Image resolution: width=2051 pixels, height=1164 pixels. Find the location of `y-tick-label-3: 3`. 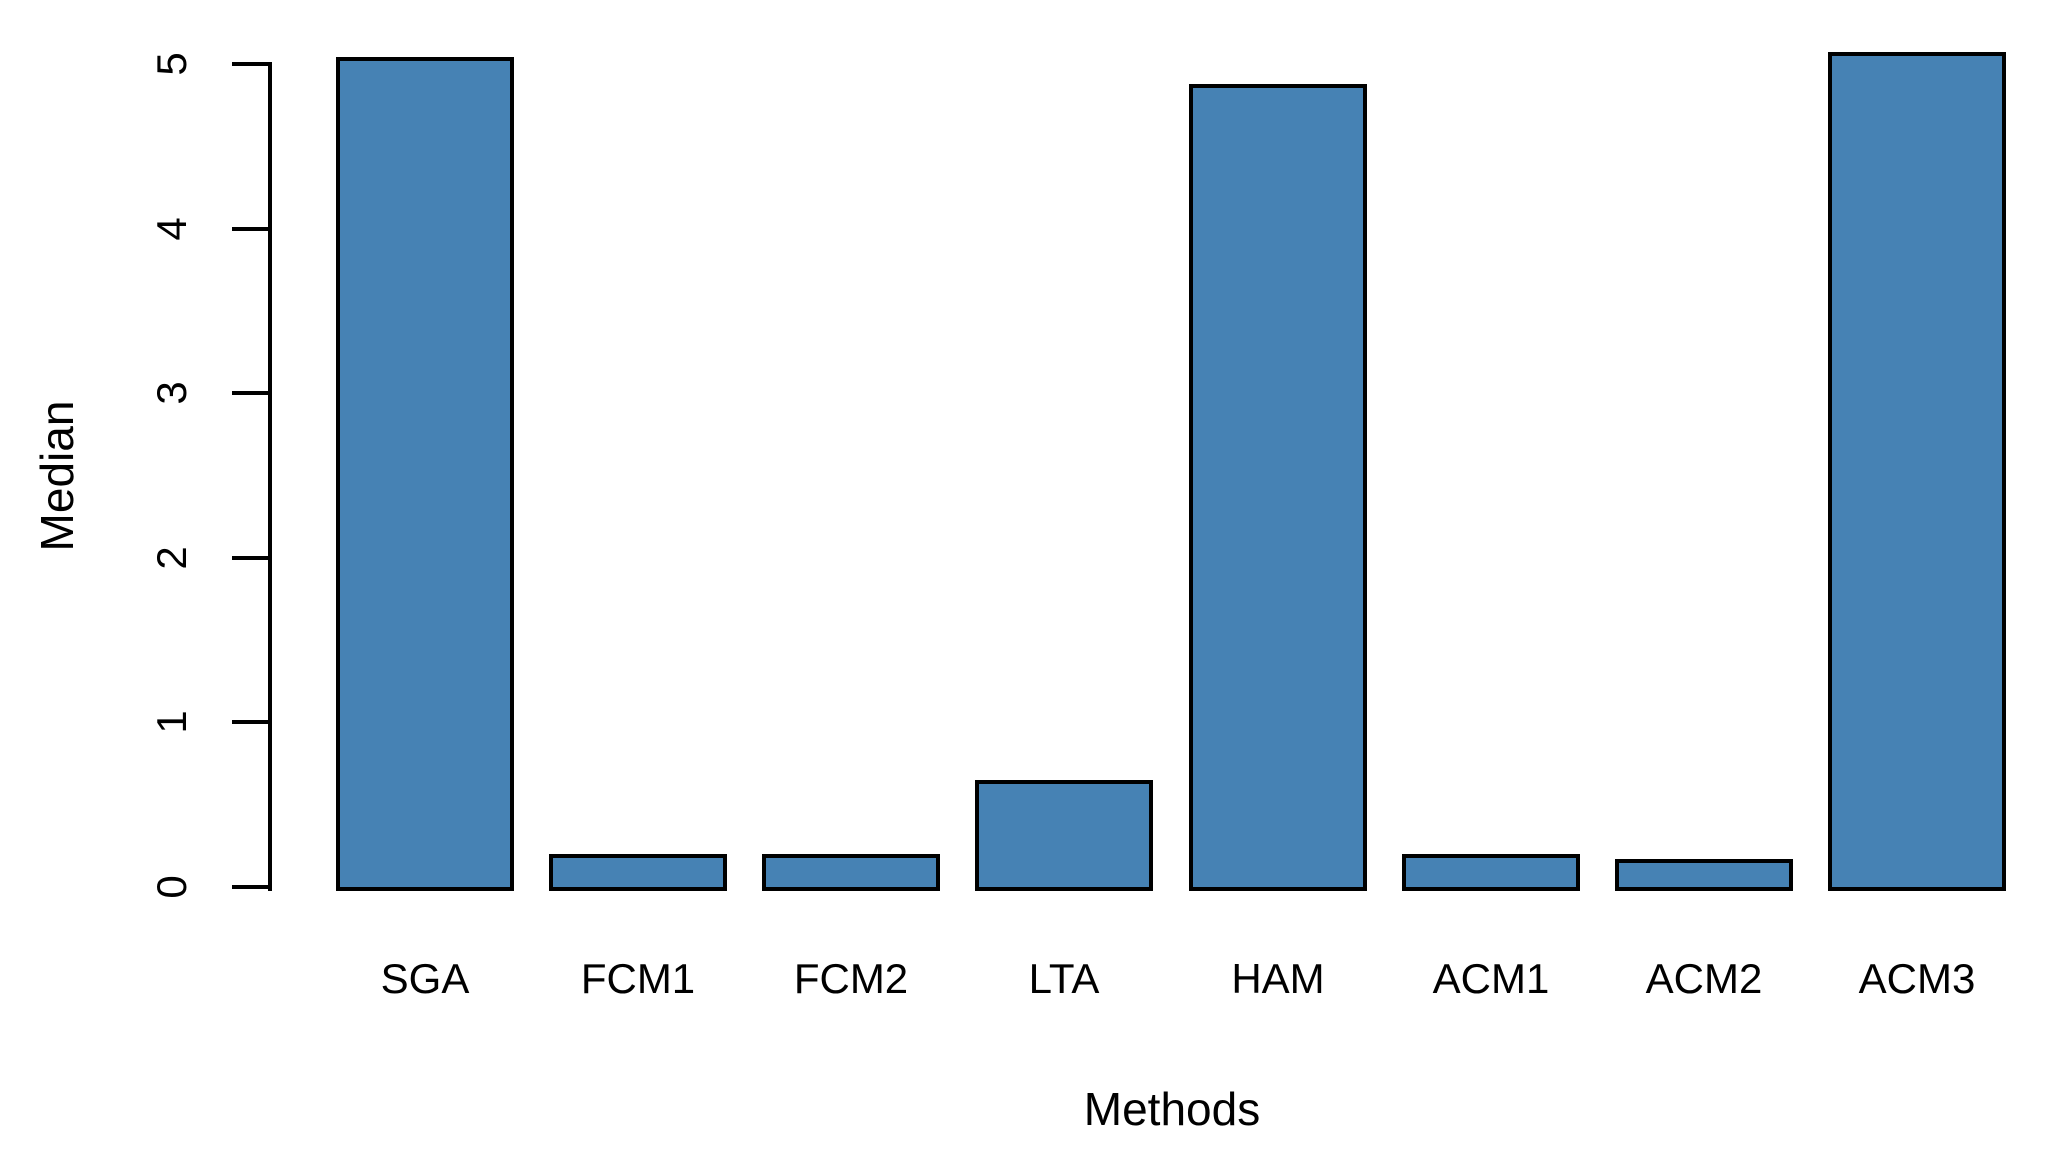

y-tick-label-3: 3 is located at coordinates (171, 393).